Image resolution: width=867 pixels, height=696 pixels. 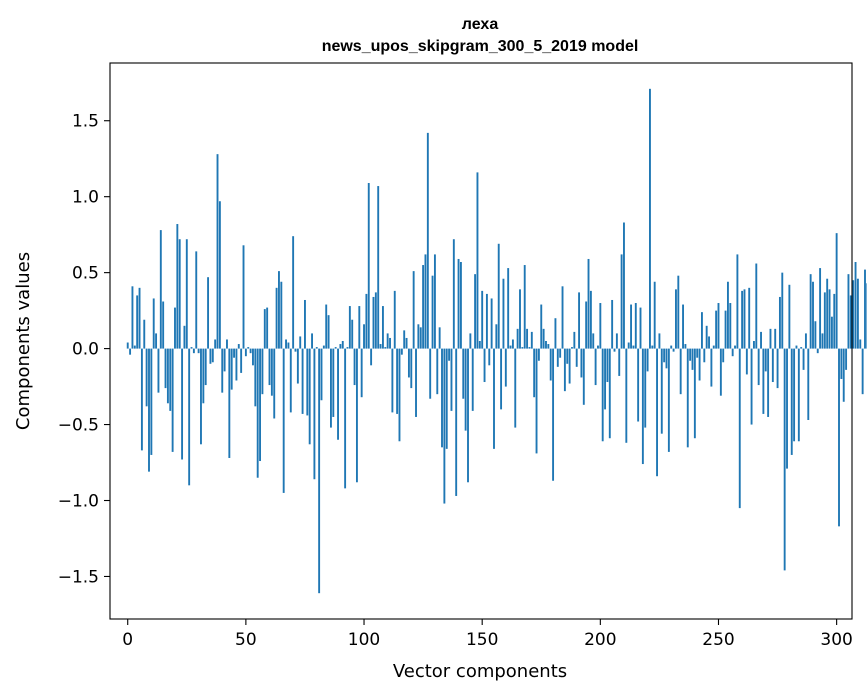 What do you see at coordinates (482, 640) in the screenshot?
I see `x-tick-label: 150` at bounding box center [482, 640].